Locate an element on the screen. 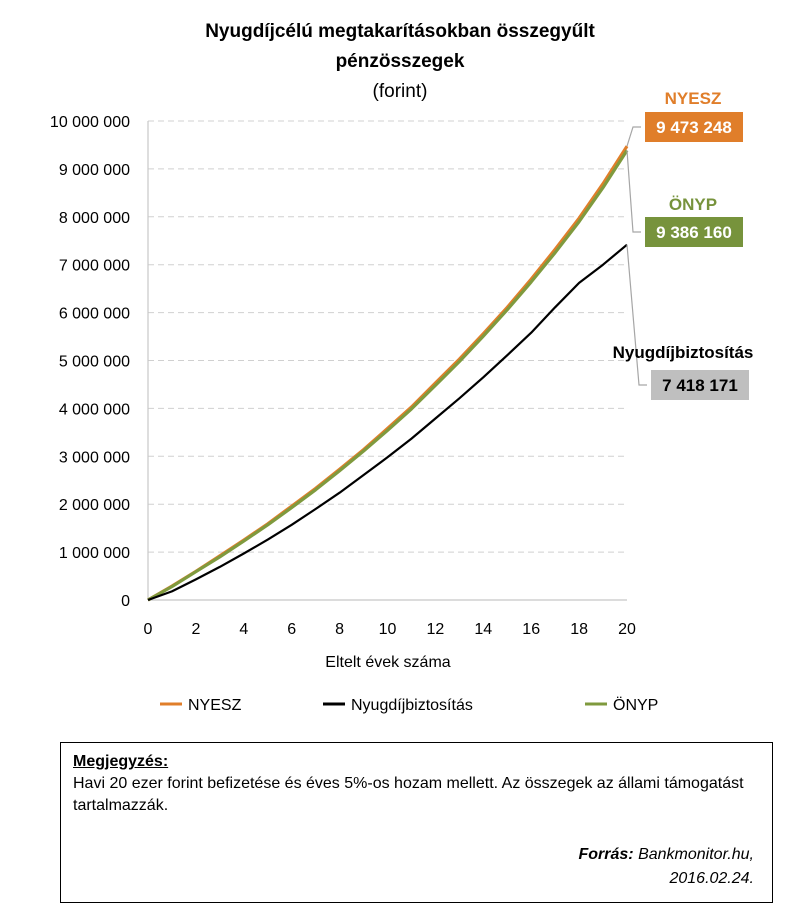  y-tick-label: 2 000 000 is located at coordinates (94, 505).